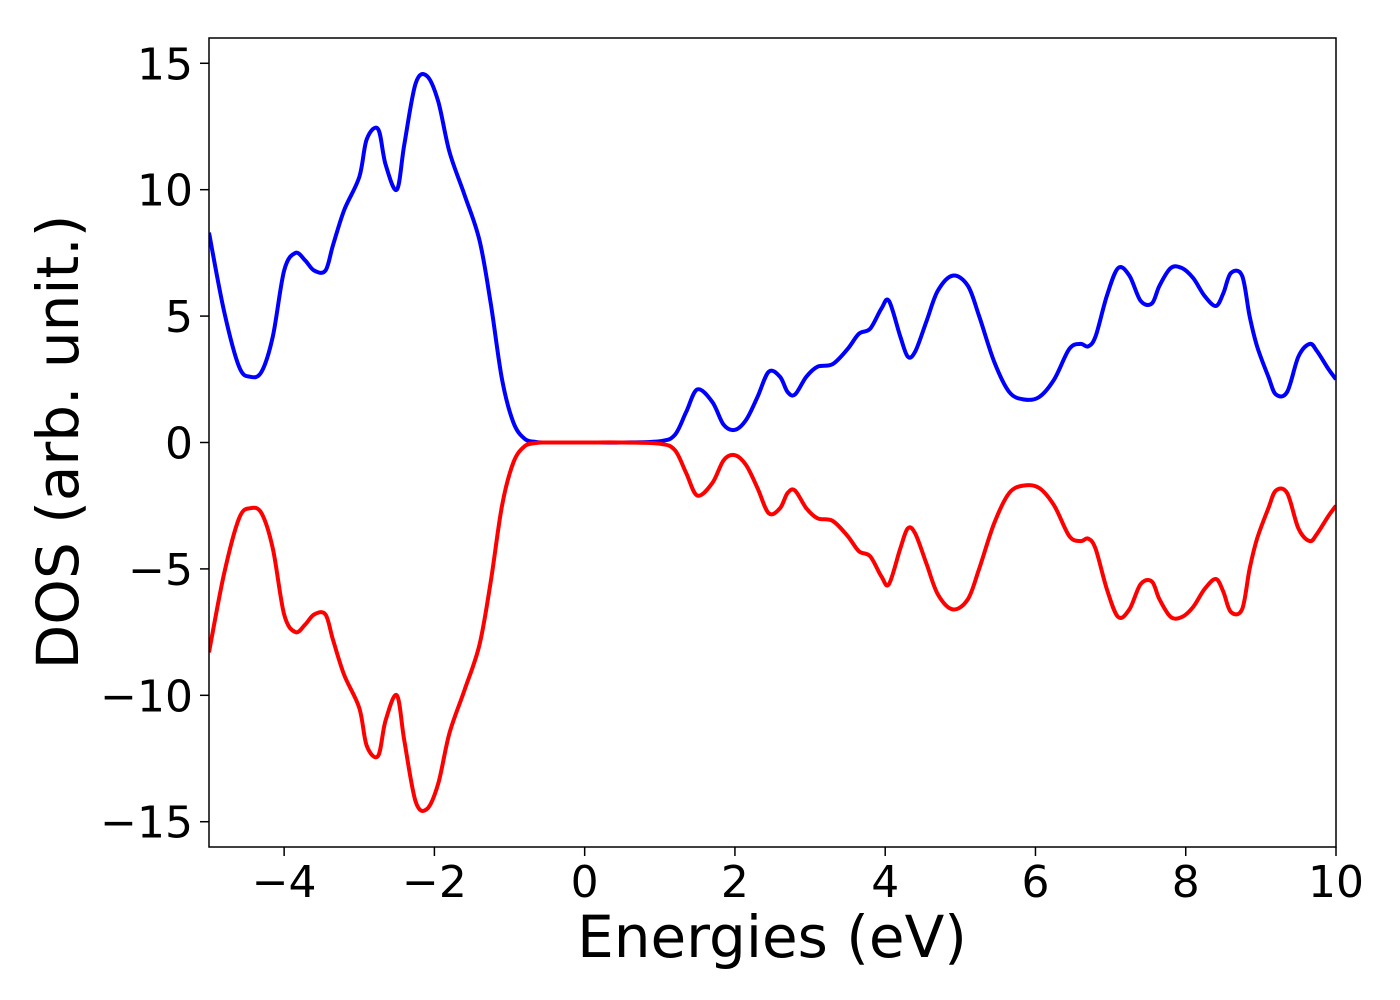 The image size is (1400, 1000). I want to click on y-axis-label: DOS (arb. unit.), so click(58, 442).